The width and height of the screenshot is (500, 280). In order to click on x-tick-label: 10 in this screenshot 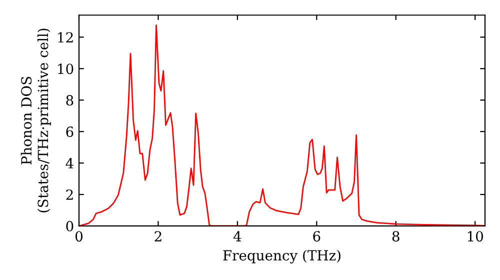, I will do `click(476, 236)`.